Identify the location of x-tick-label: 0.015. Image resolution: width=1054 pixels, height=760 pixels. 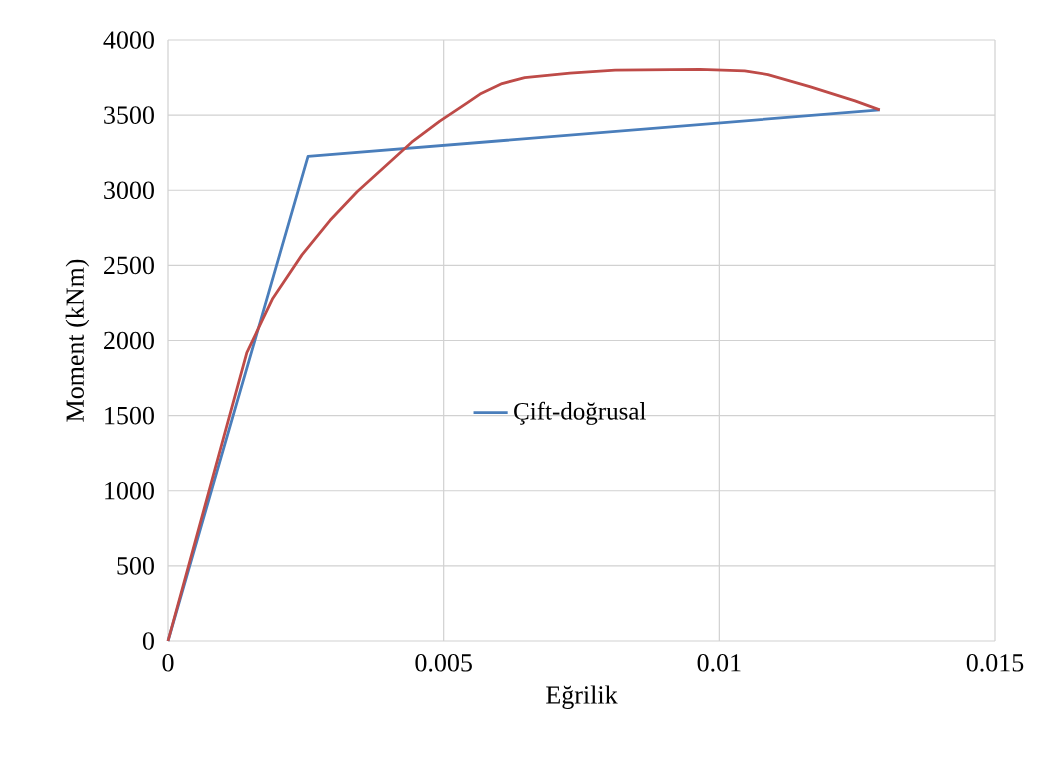
(995, 663).